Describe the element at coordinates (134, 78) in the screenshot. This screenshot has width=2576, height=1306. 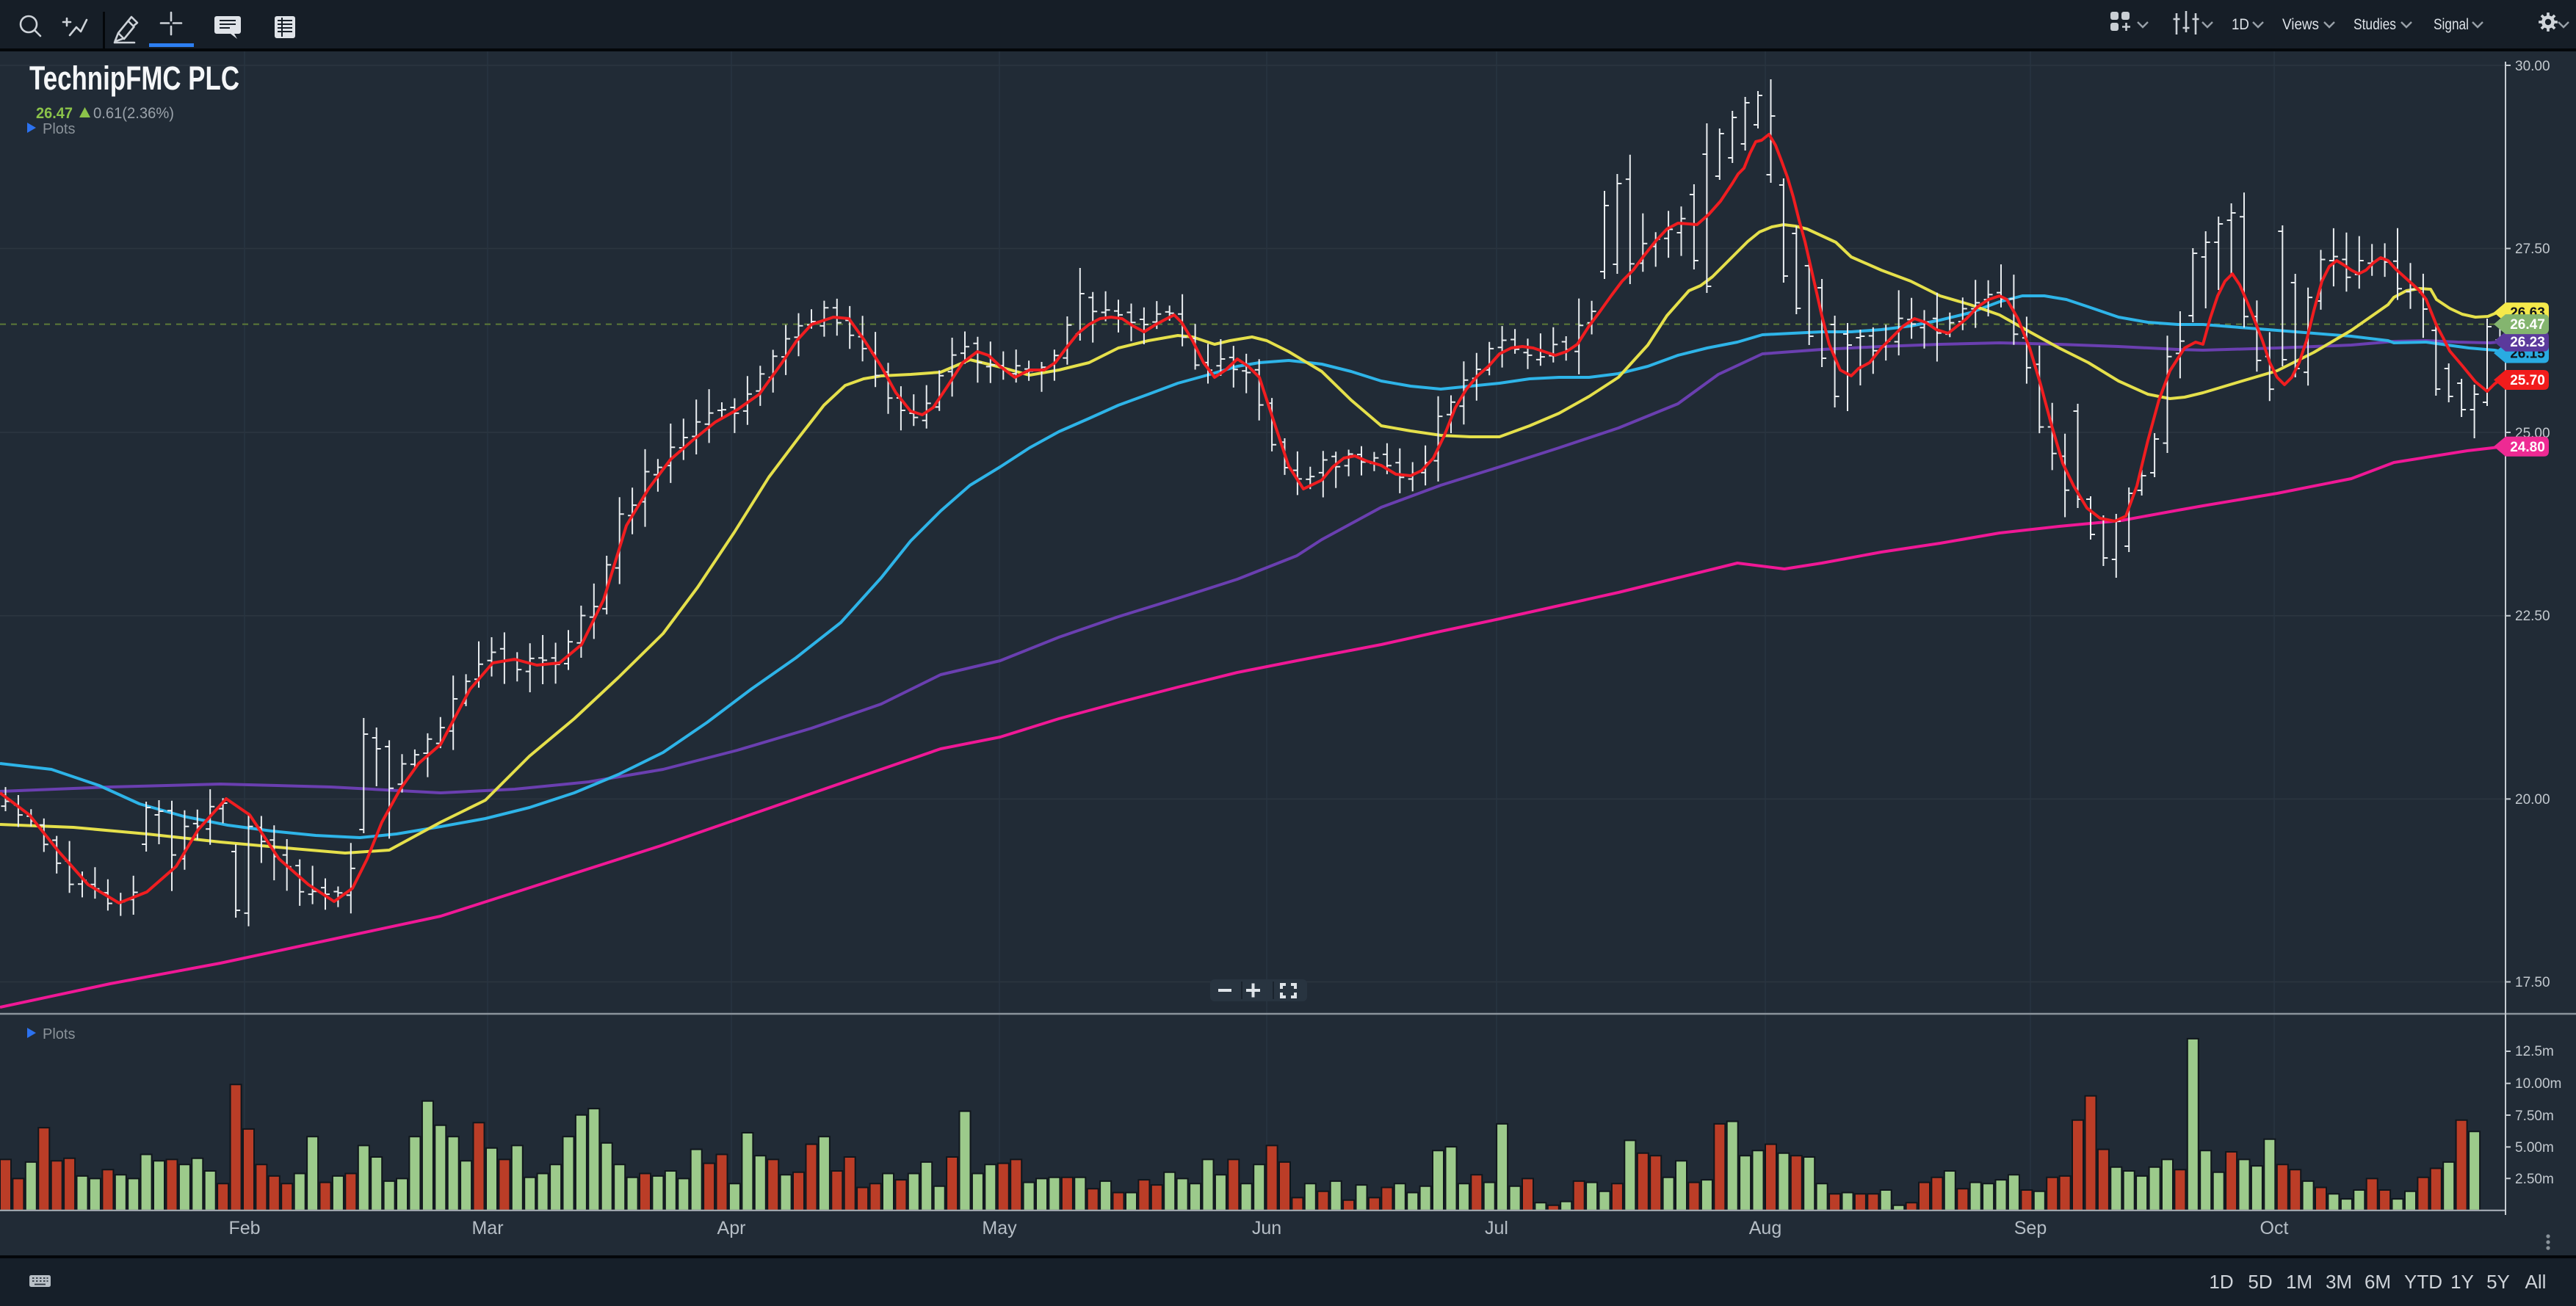
I see `svg-text: TechnipFMC PLC` at that location.